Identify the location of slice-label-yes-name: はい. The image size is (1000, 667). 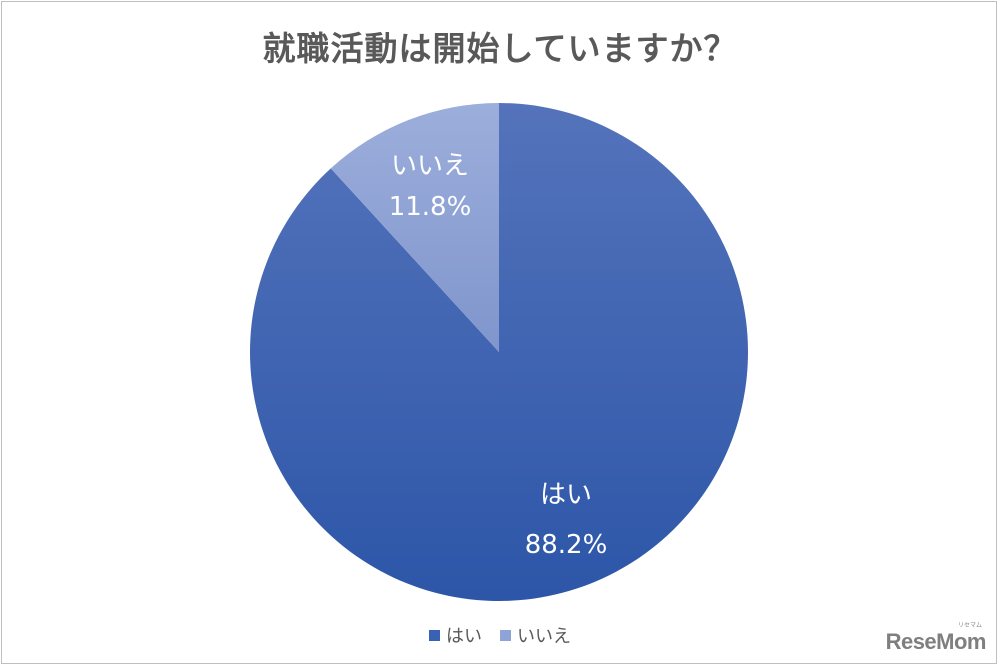
(565, 495).